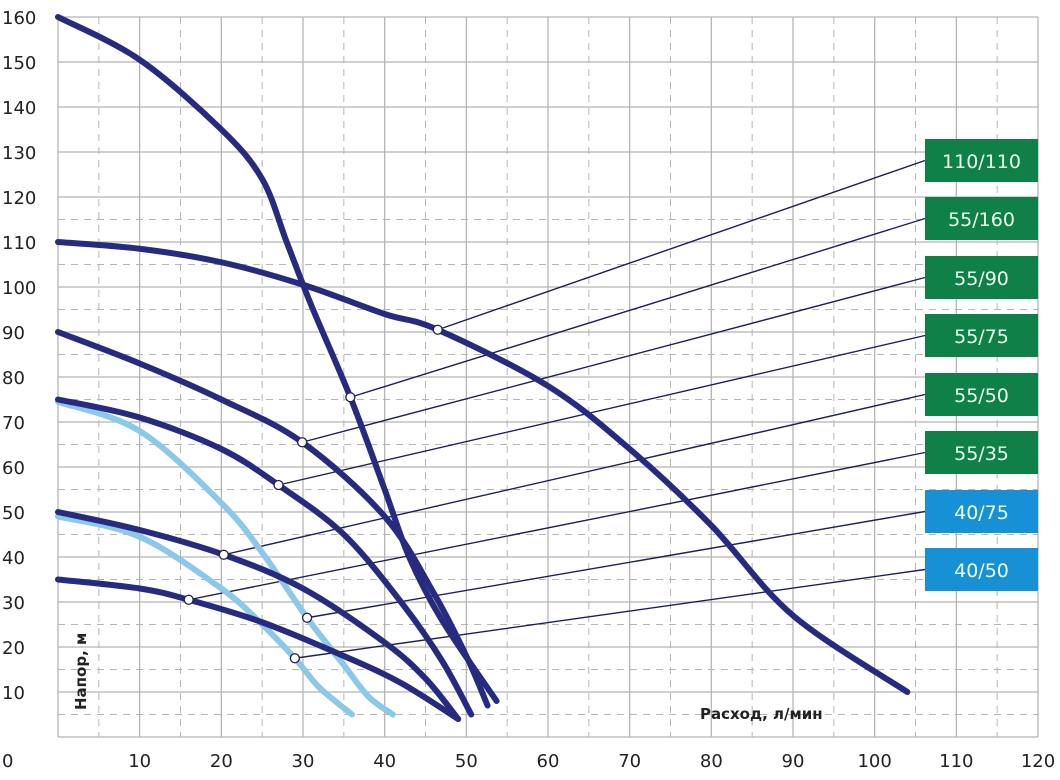 The width and height of the screenshot is (1060, 780). I want to click on x-tick-label: 30, so click(303, 761).